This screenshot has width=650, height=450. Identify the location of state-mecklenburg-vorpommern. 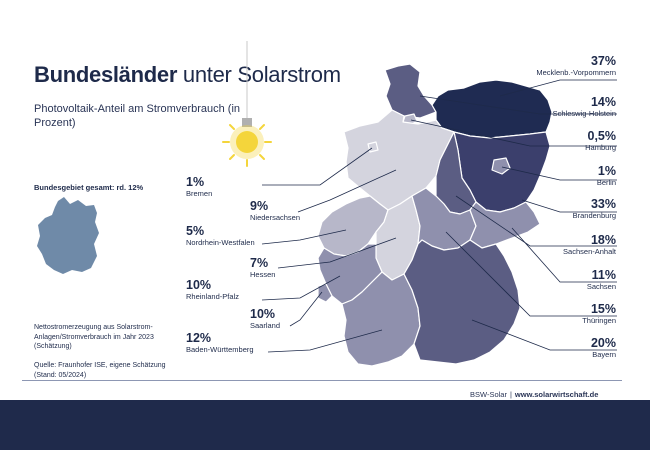
(492, 109).